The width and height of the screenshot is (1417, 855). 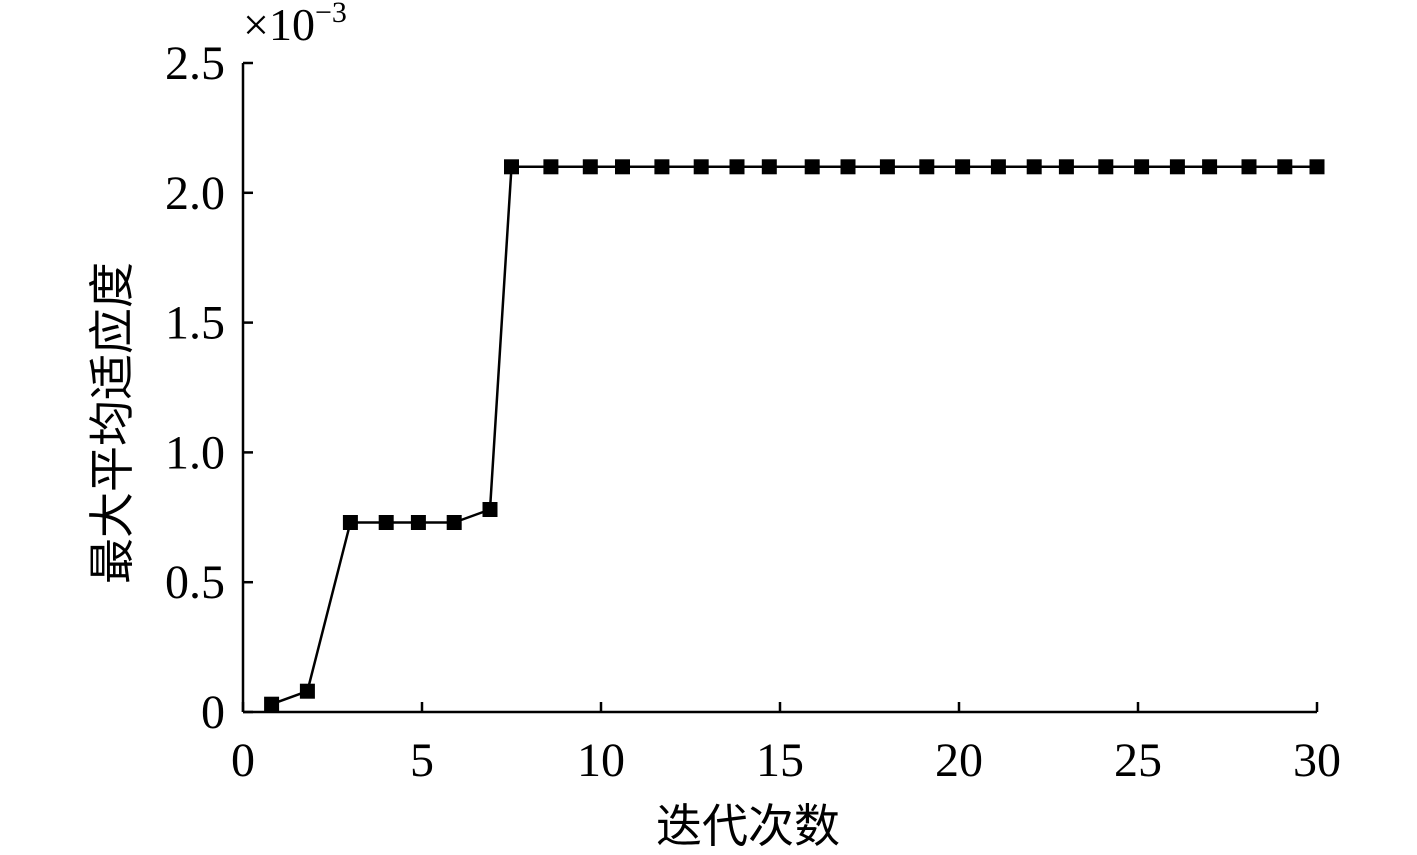 What do you see at coordinates (279, 25) in the screenshot?
I see `y-axis-multiplier-base: ×10` at bounding box center [279, 25].